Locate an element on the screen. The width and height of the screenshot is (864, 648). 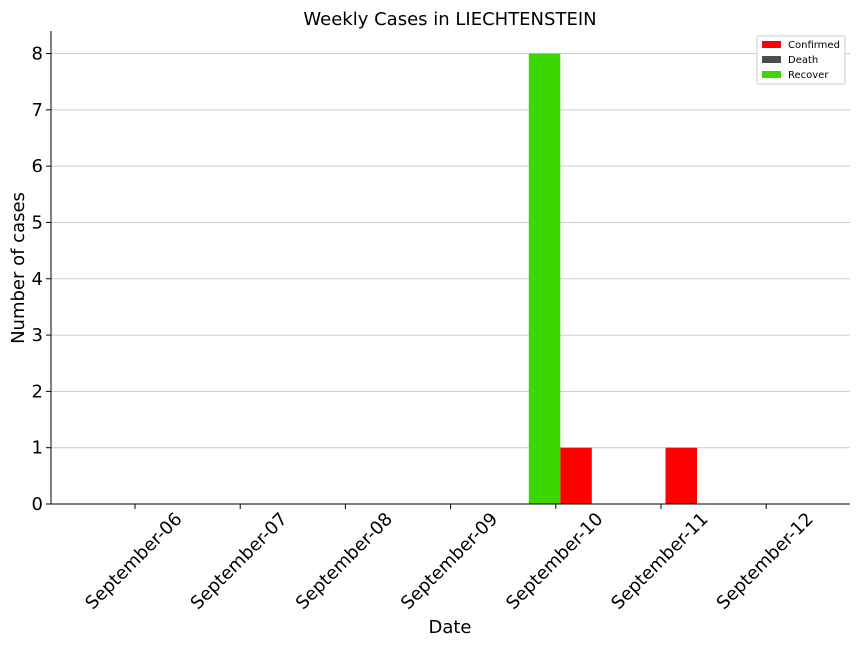
x-tick-label: September-11 is located at coordinates (659, 561).